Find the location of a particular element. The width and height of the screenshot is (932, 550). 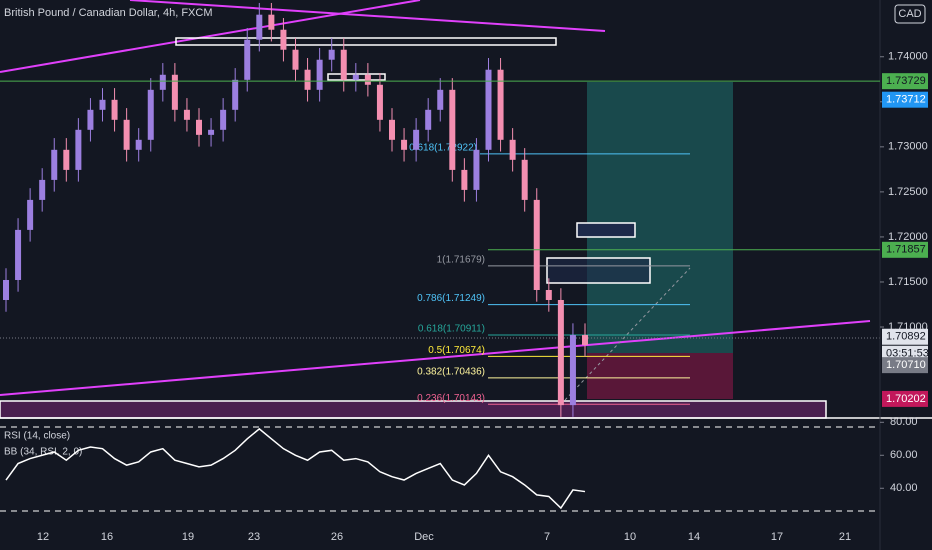

y-tick-label: 1.73000 is located at coordinates (908, 147).